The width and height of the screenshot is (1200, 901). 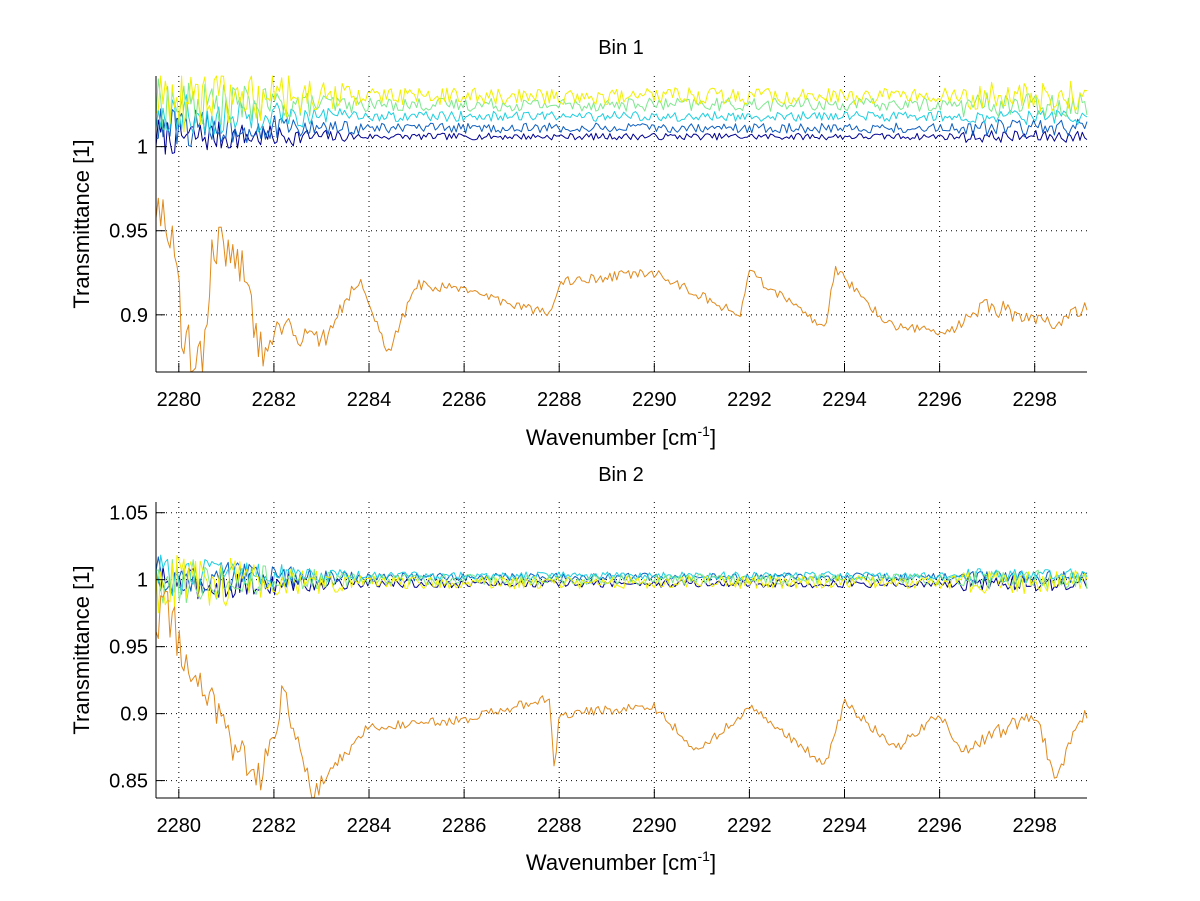 What do you see at coordinates (128, 514) in the screenshot?
I see `y-tick-label: 1.05` at bounding box center [128, 514].